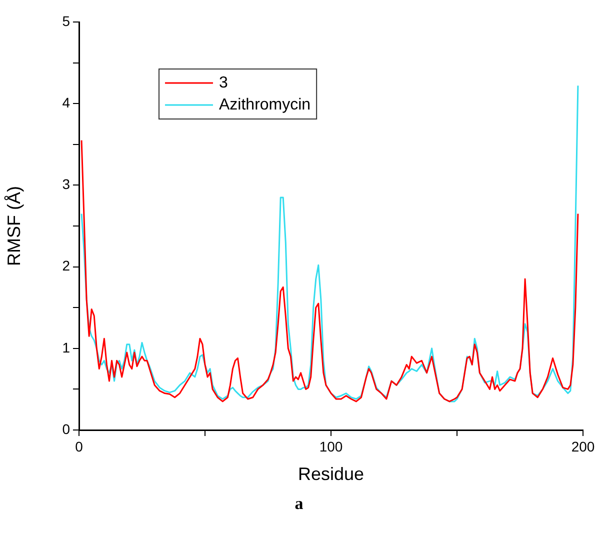  Describe the element at coordinates (66, 184) in the screenshot. I see `y-tick-label: 3` at that location.